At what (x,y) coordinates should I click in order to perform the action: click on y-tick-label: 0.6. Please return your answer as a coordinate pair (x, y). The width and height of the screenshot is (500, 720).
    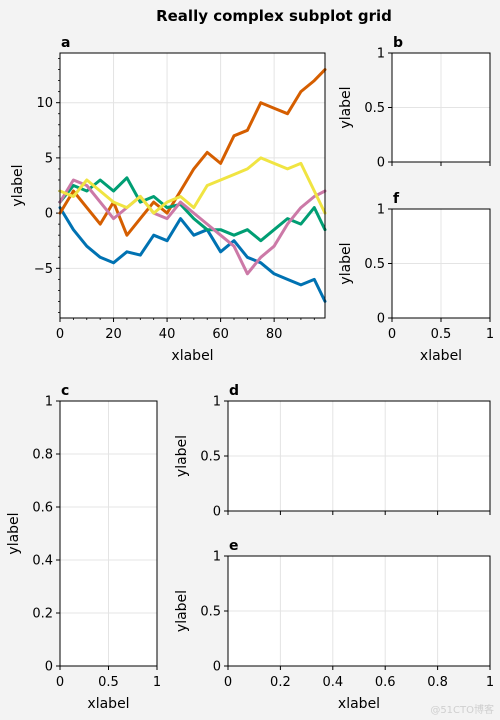
    Looking at the image, I should click on (42, 508).